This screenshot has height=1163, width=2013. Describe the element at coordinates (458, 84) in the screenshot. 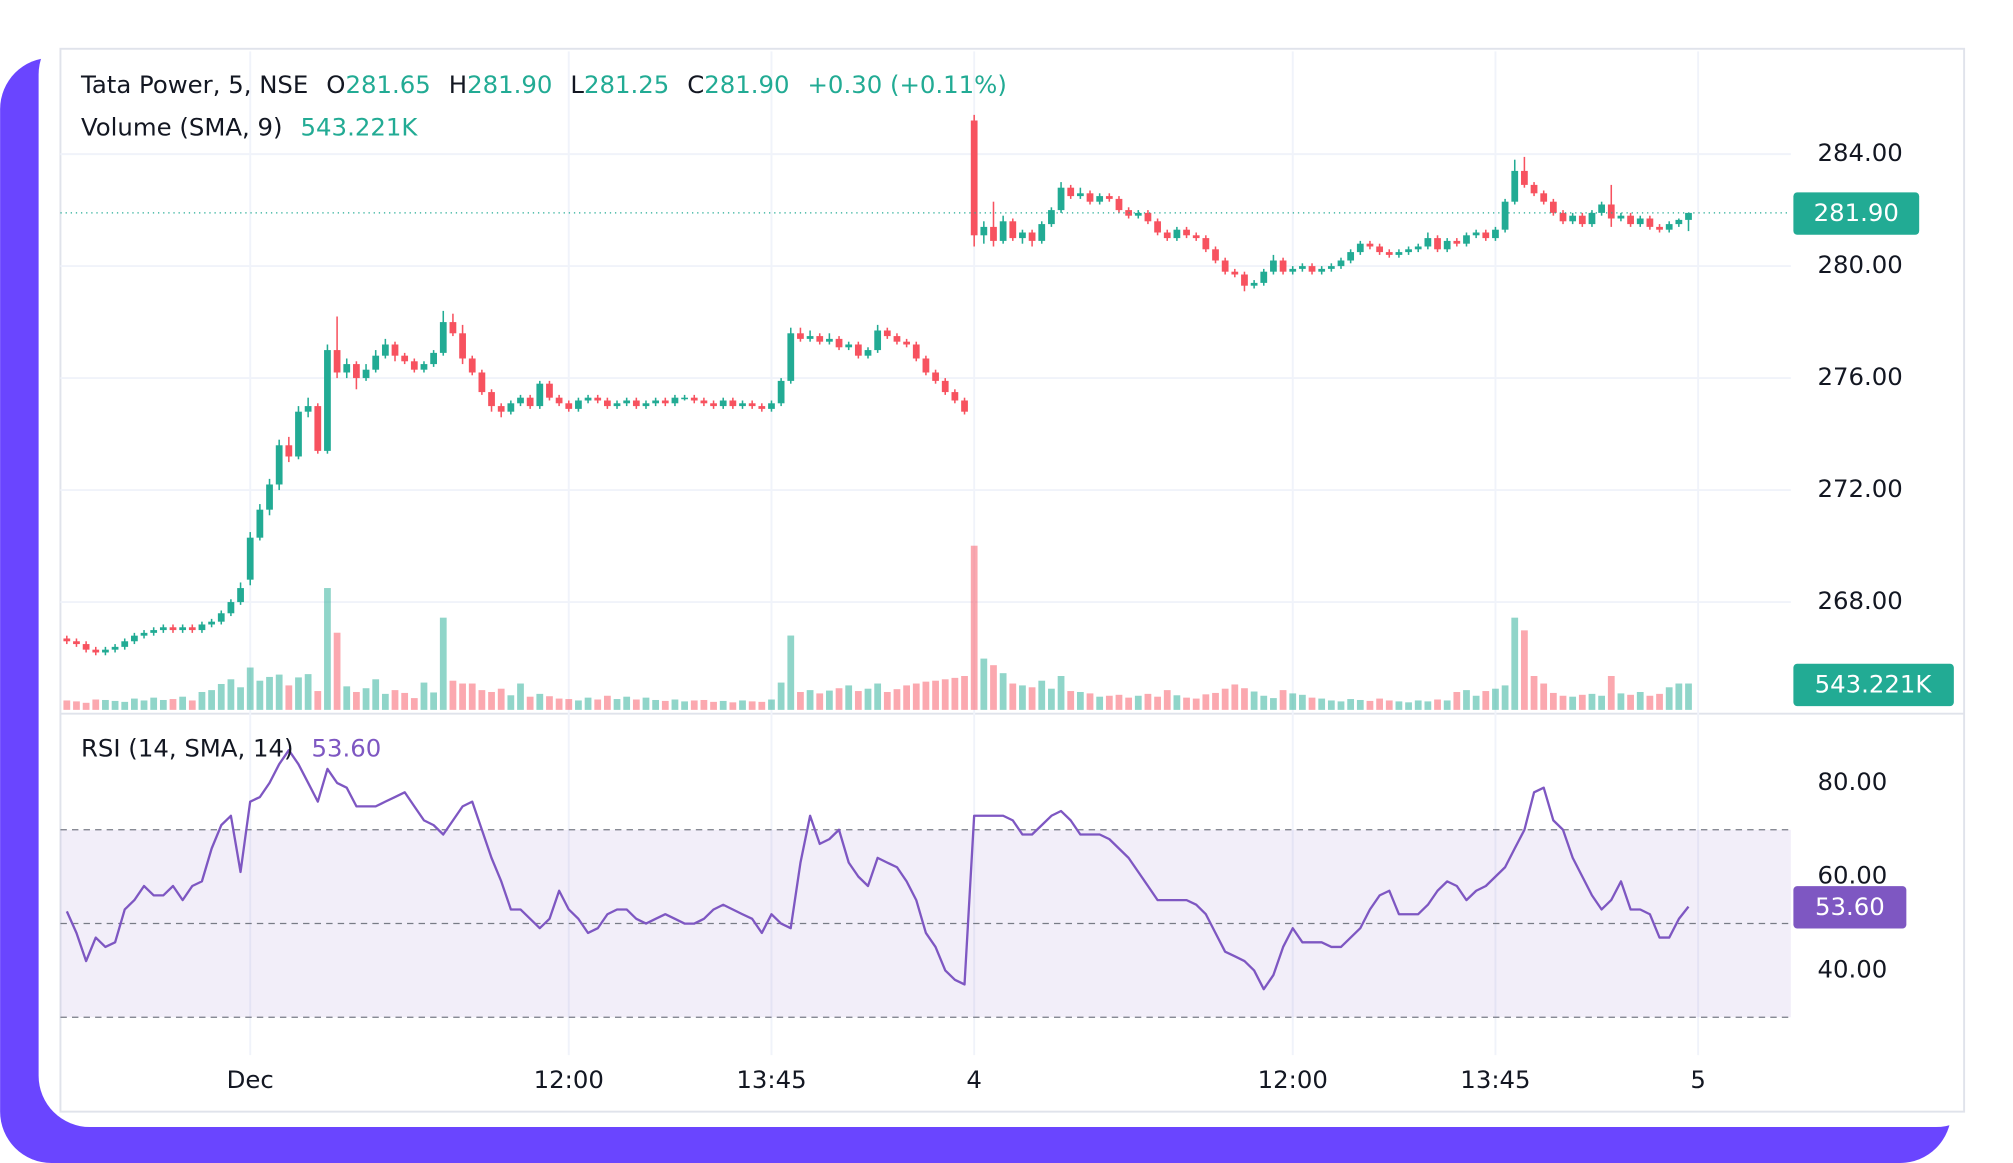

I see `high-prefix: H` at that location.